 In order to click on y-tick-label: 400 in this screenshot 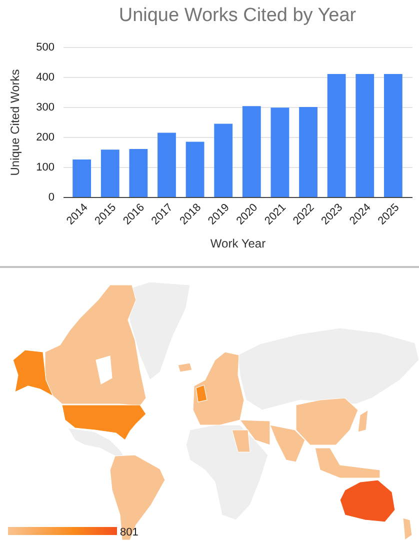, I will do `click(45, 78)`.